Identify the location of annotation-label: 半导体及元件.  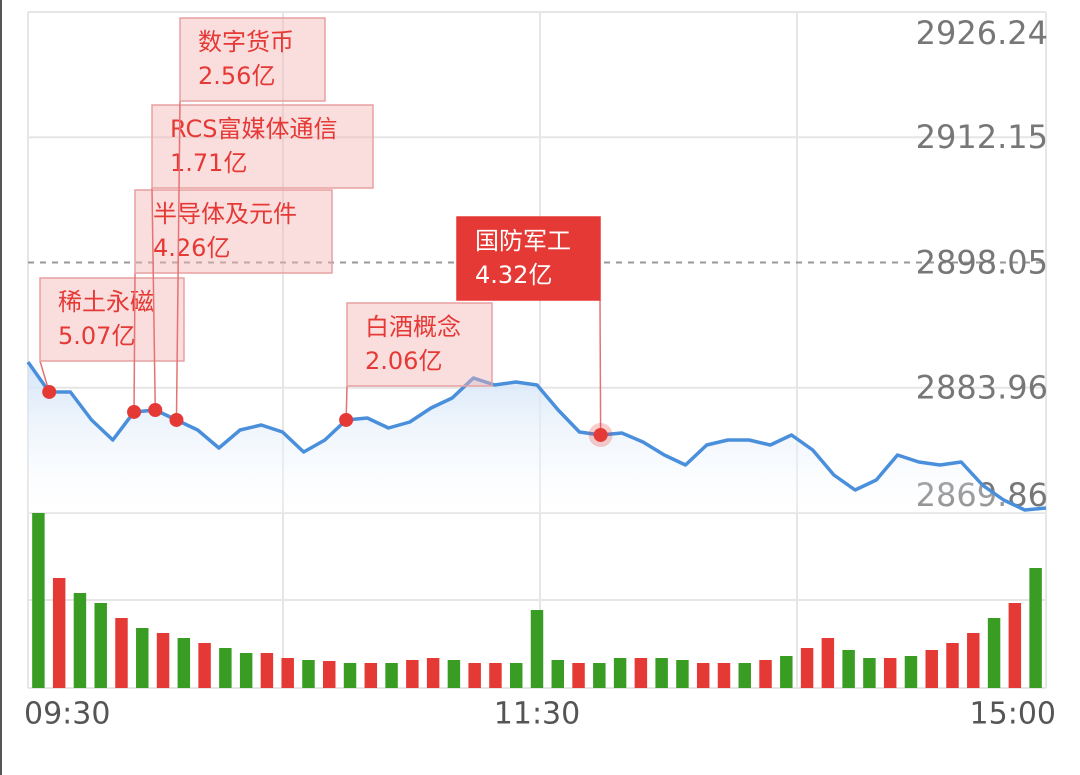
(225, 214).